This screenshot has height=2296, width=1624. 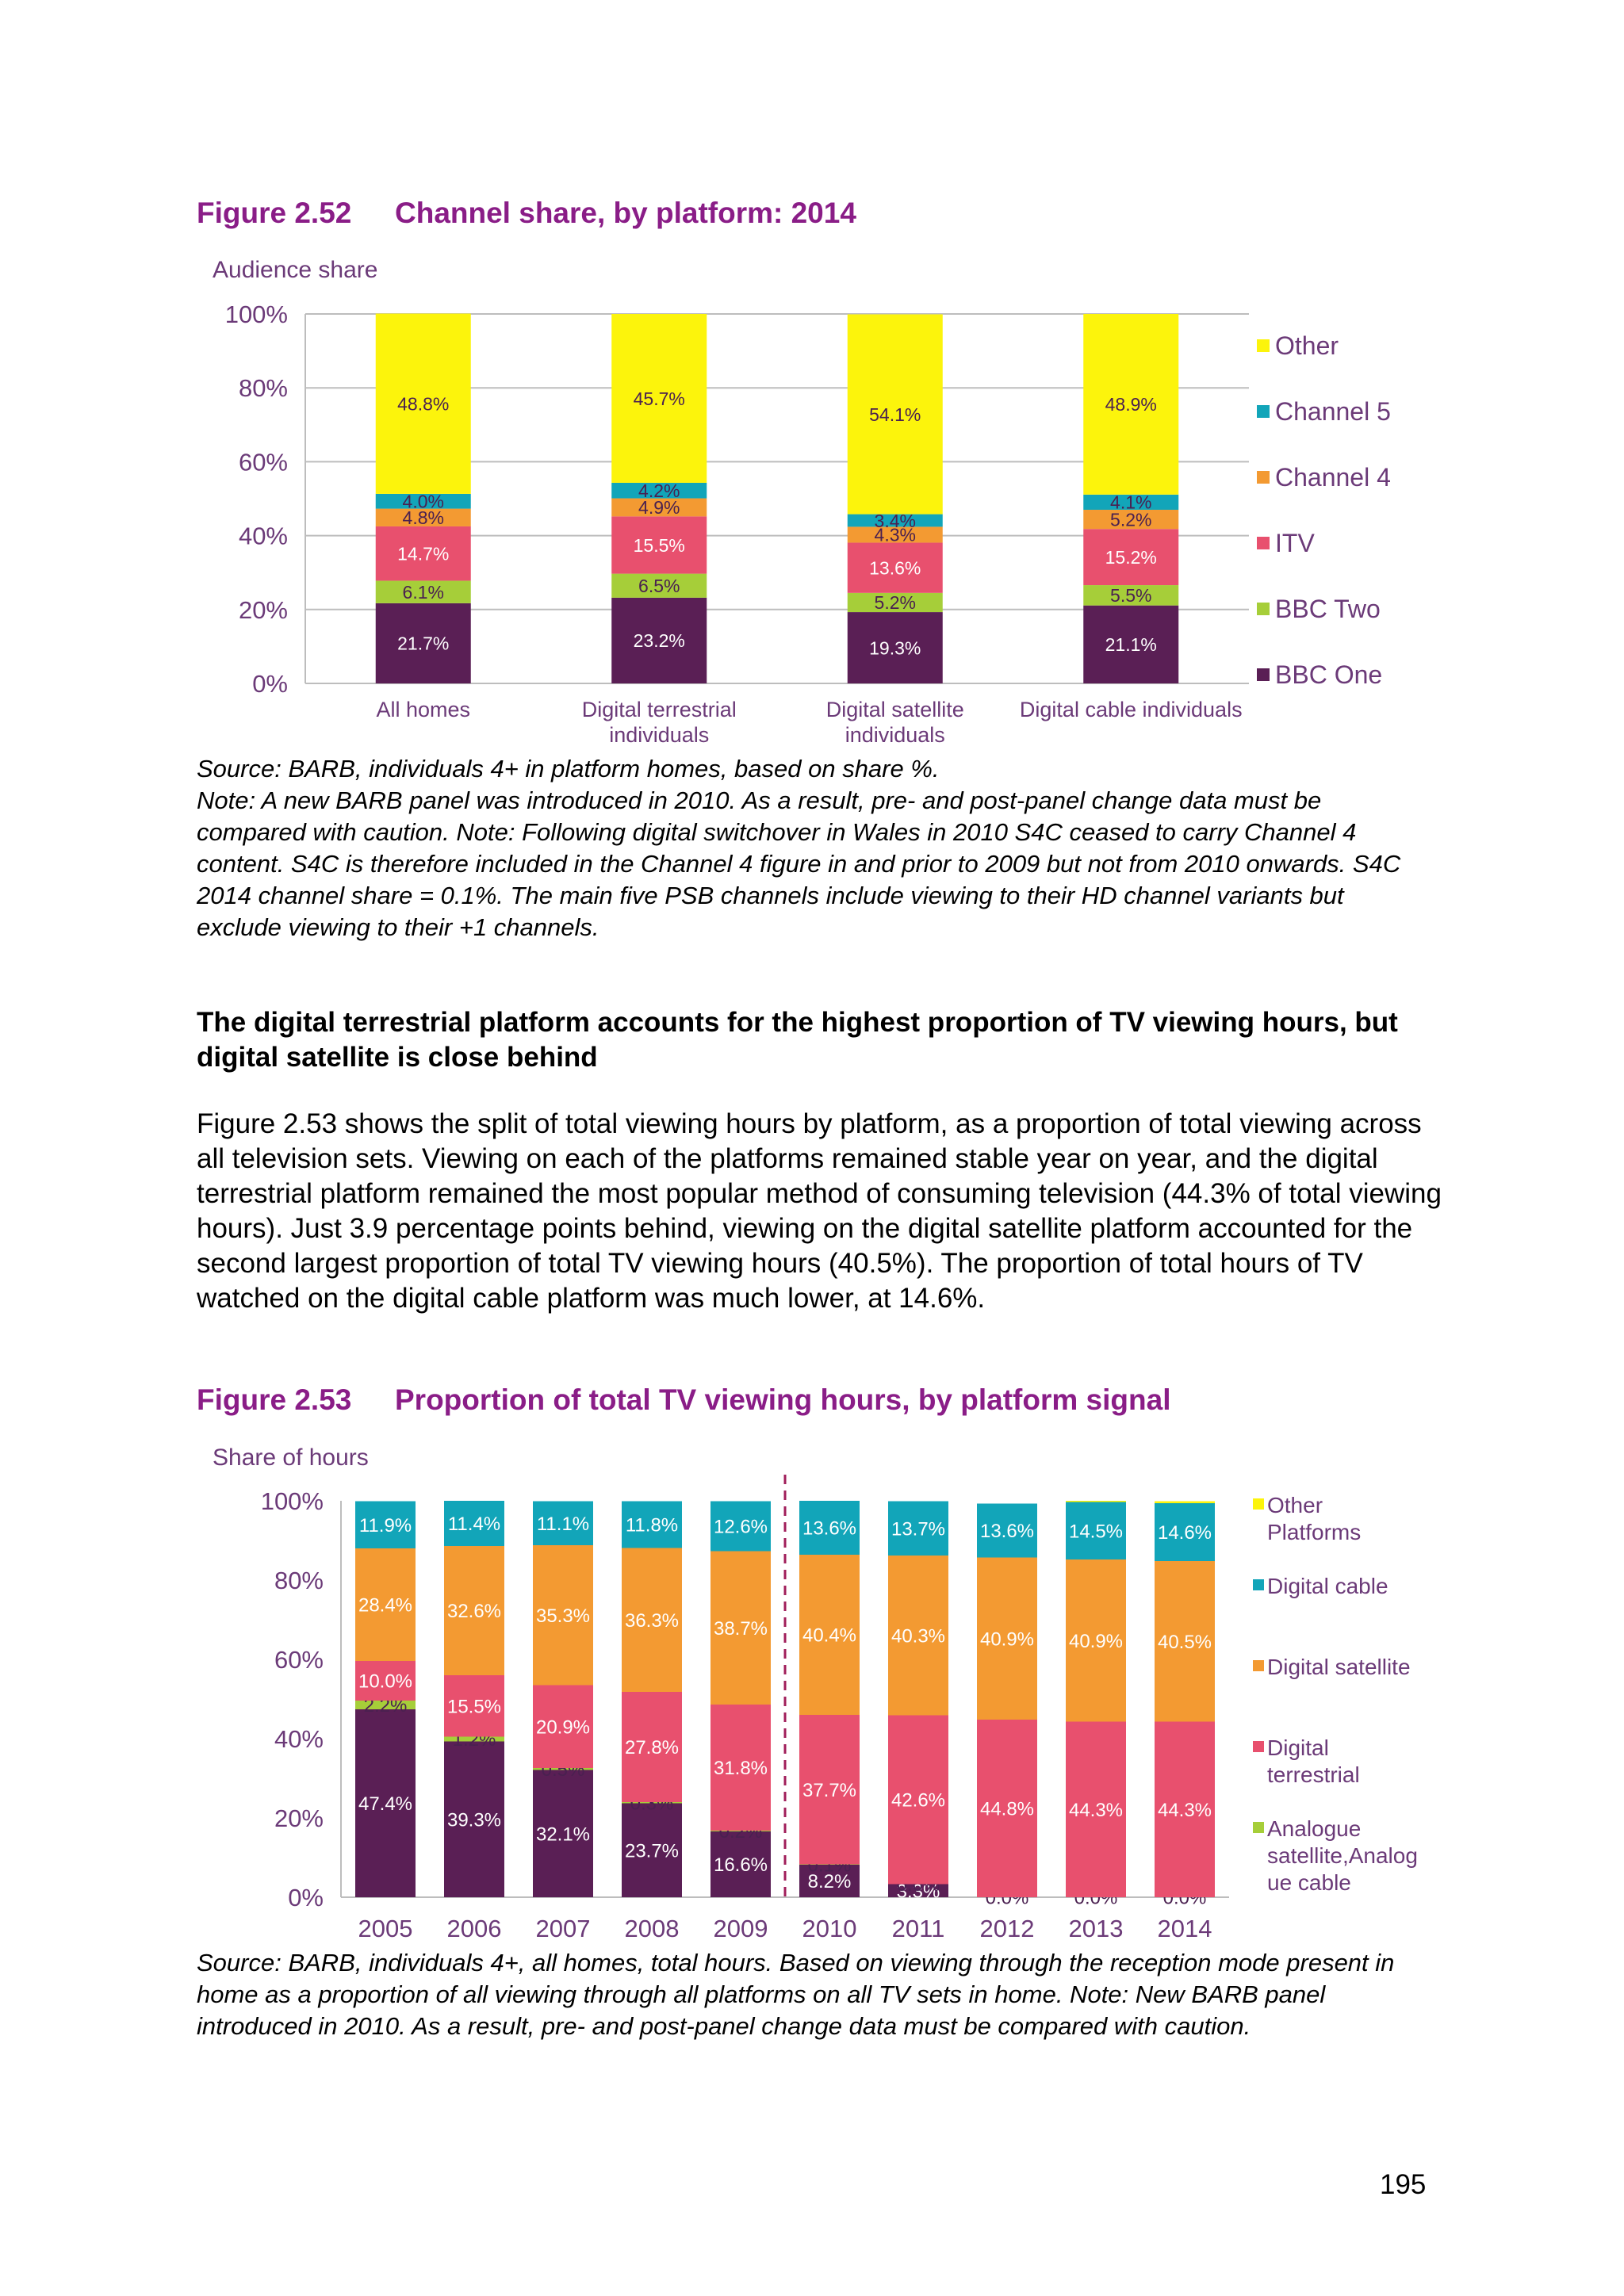 What do you see at coordinates (741, 1768) in the screenshot?
I see `data-label: 31.8%` at bounding box center [741, 1768].